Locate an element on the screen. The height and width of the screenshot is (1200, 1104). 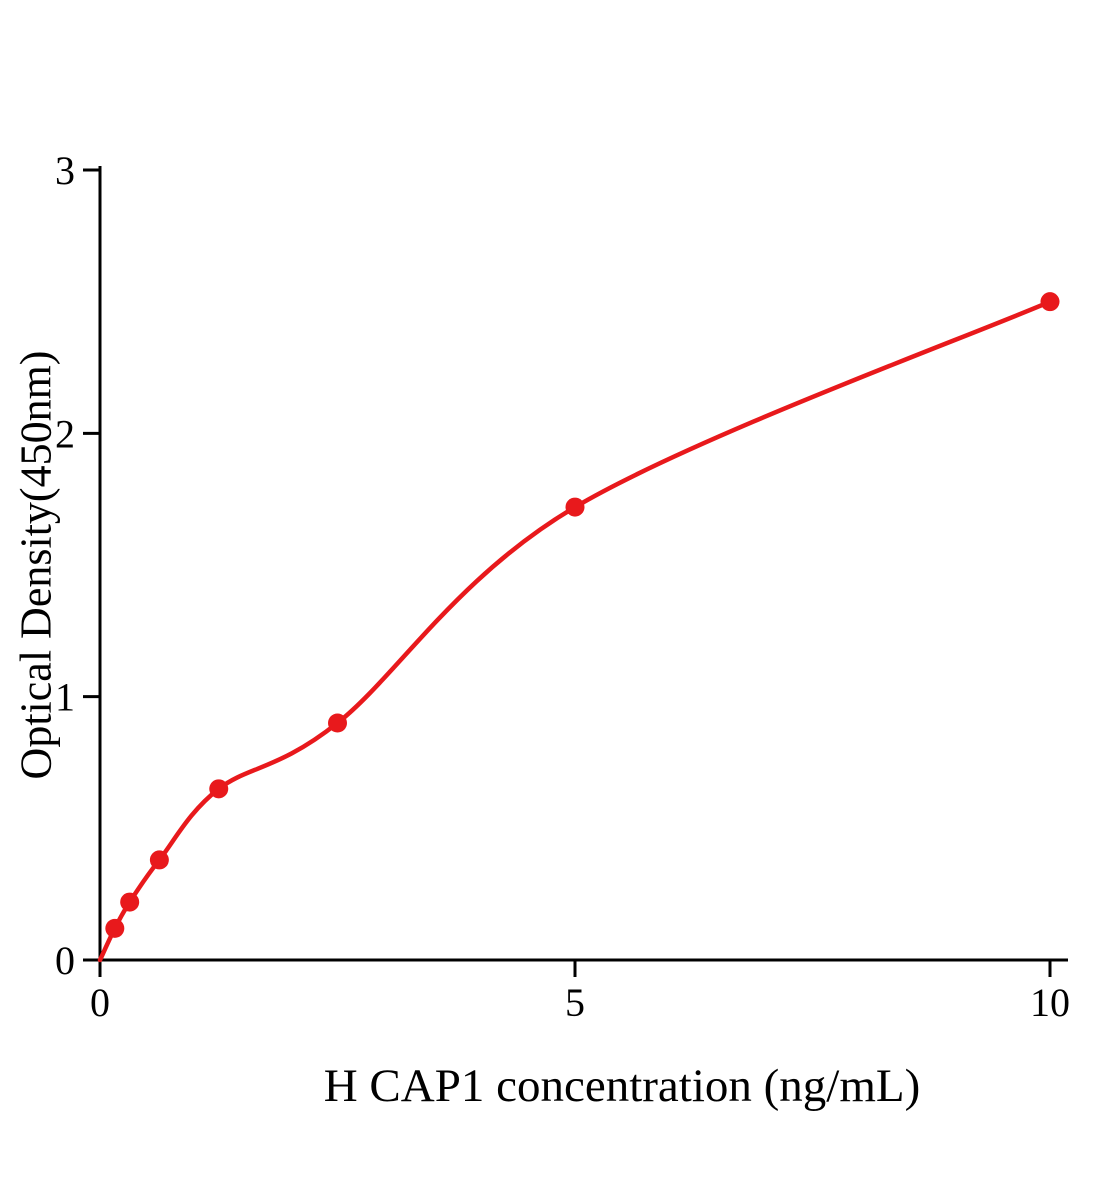
y-axis-label: Optical Density(450nm) is located at coordinates (36, 565).